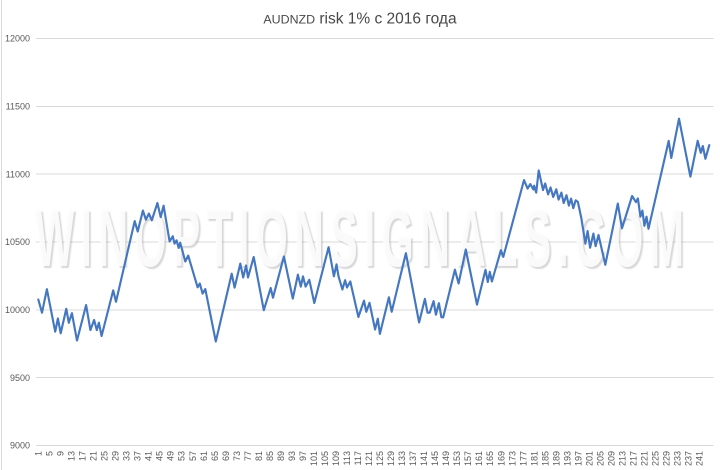 The width and height of the screenshot is (720, 470). What do you see at coordinates (644, 458) in the screenshot?
I see `svg-text: 221` at bounding box center [644, 458].